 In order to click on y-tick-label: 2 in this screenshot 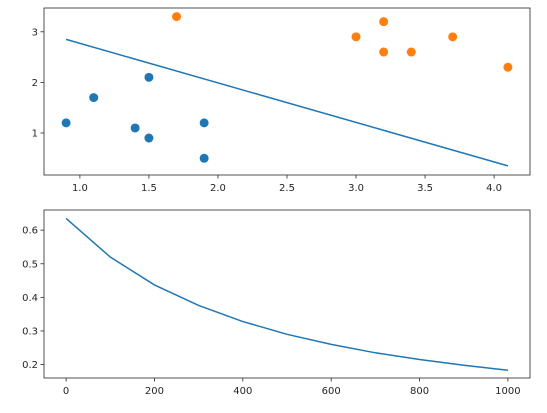, I will do `click(35, 83)`.